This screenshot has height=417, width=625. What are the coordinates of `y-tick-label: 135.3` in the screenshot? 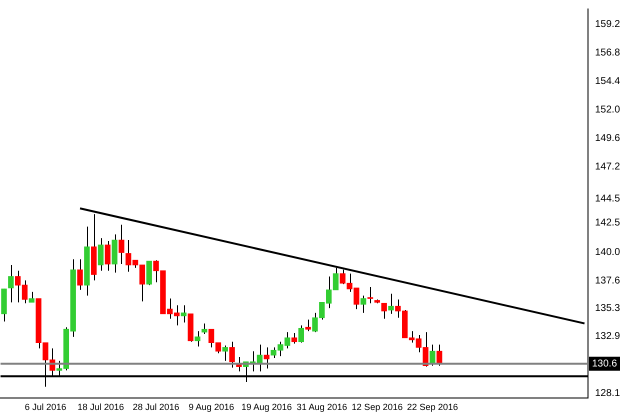 It's located at (607, 308).